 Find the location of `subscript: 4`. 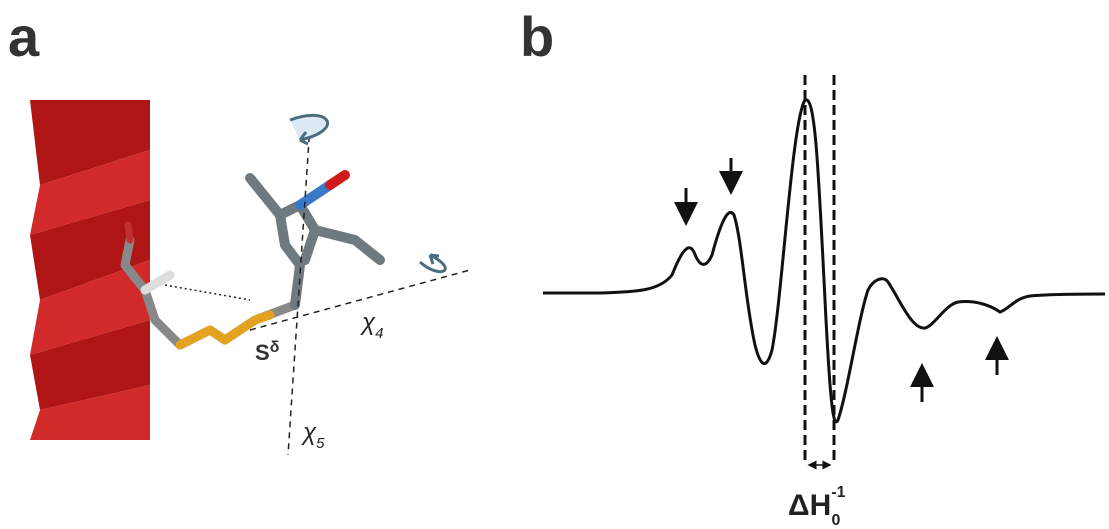

subscript: 4 is located at coordinates (379, 333).